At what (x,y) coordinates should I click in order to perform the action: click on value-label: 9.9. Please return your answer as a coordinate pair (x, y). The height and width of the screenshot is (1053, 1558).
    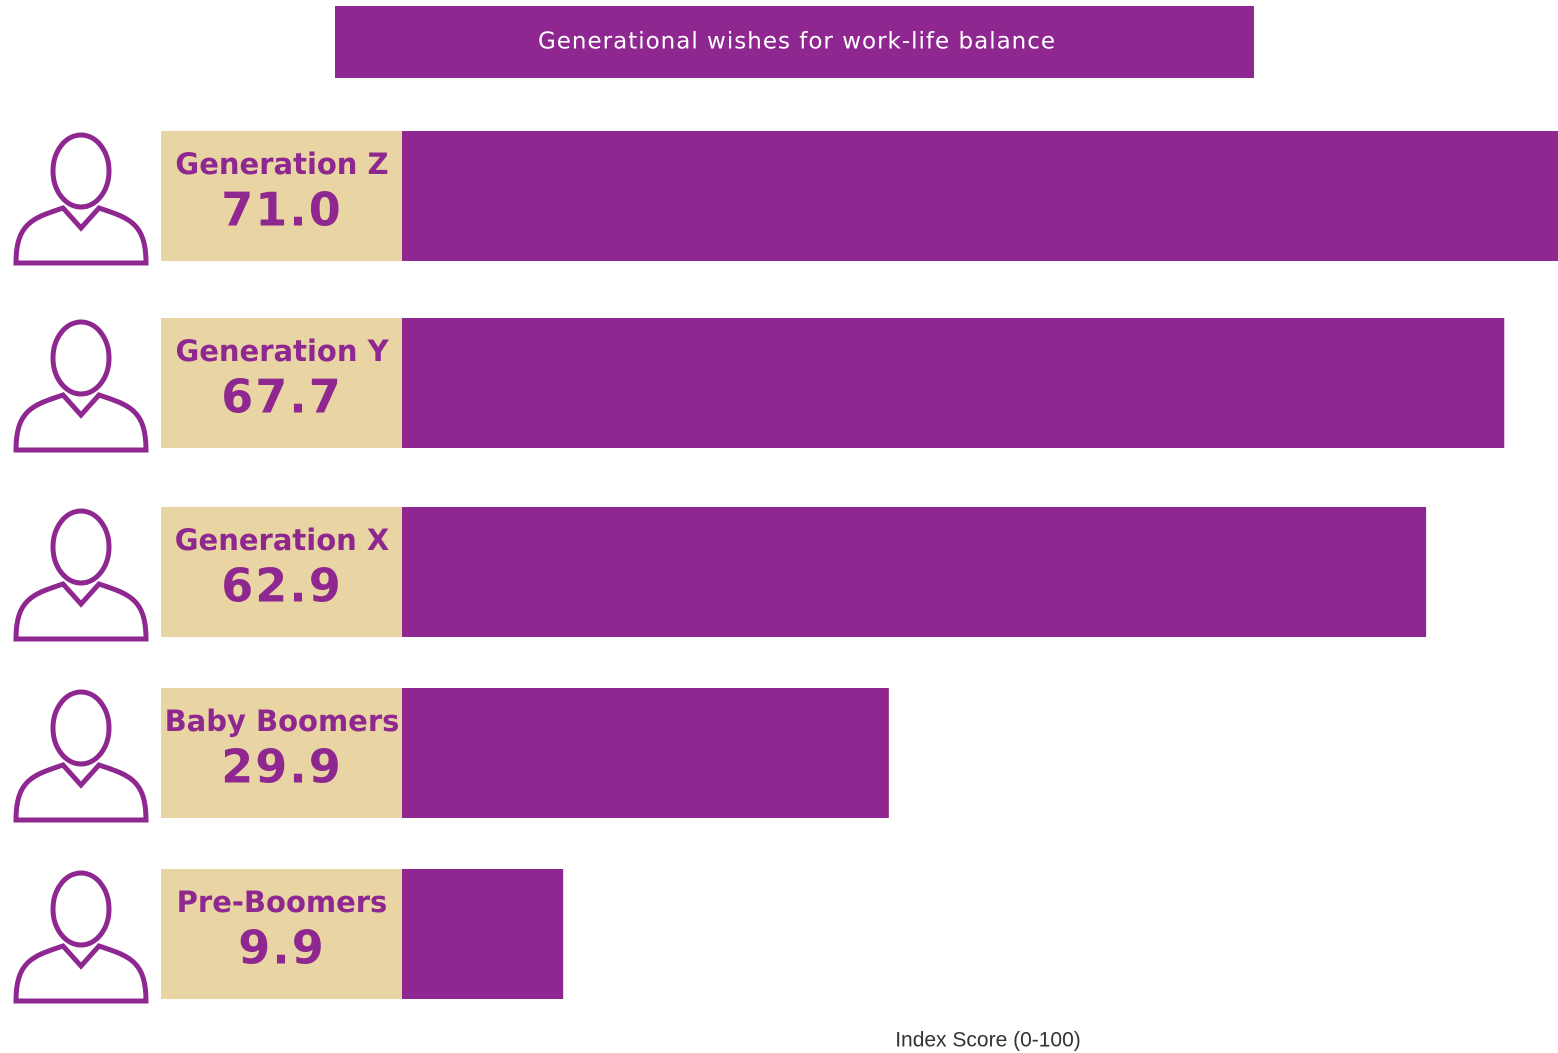
    Looking at the image, I should click on (282, 948).